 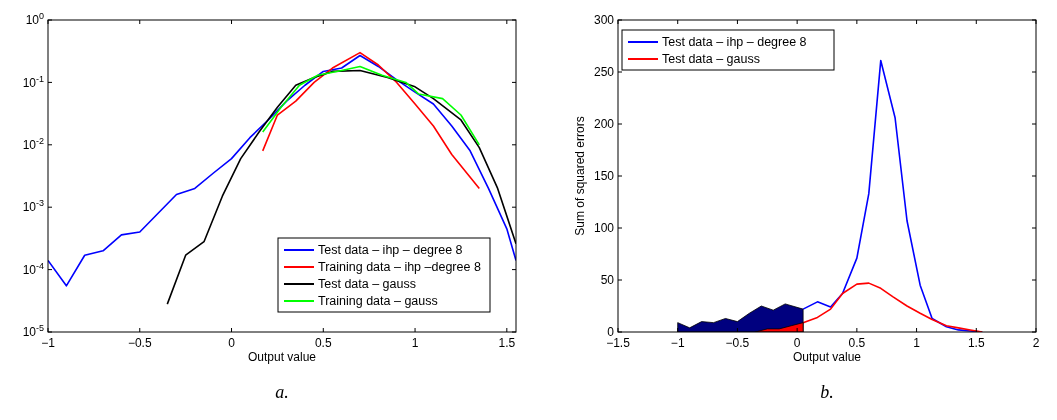 What do you see at coordinates (604, 20) in the screenshot?
I see `y-tick-label: 300` at bounding box center [604, 20].